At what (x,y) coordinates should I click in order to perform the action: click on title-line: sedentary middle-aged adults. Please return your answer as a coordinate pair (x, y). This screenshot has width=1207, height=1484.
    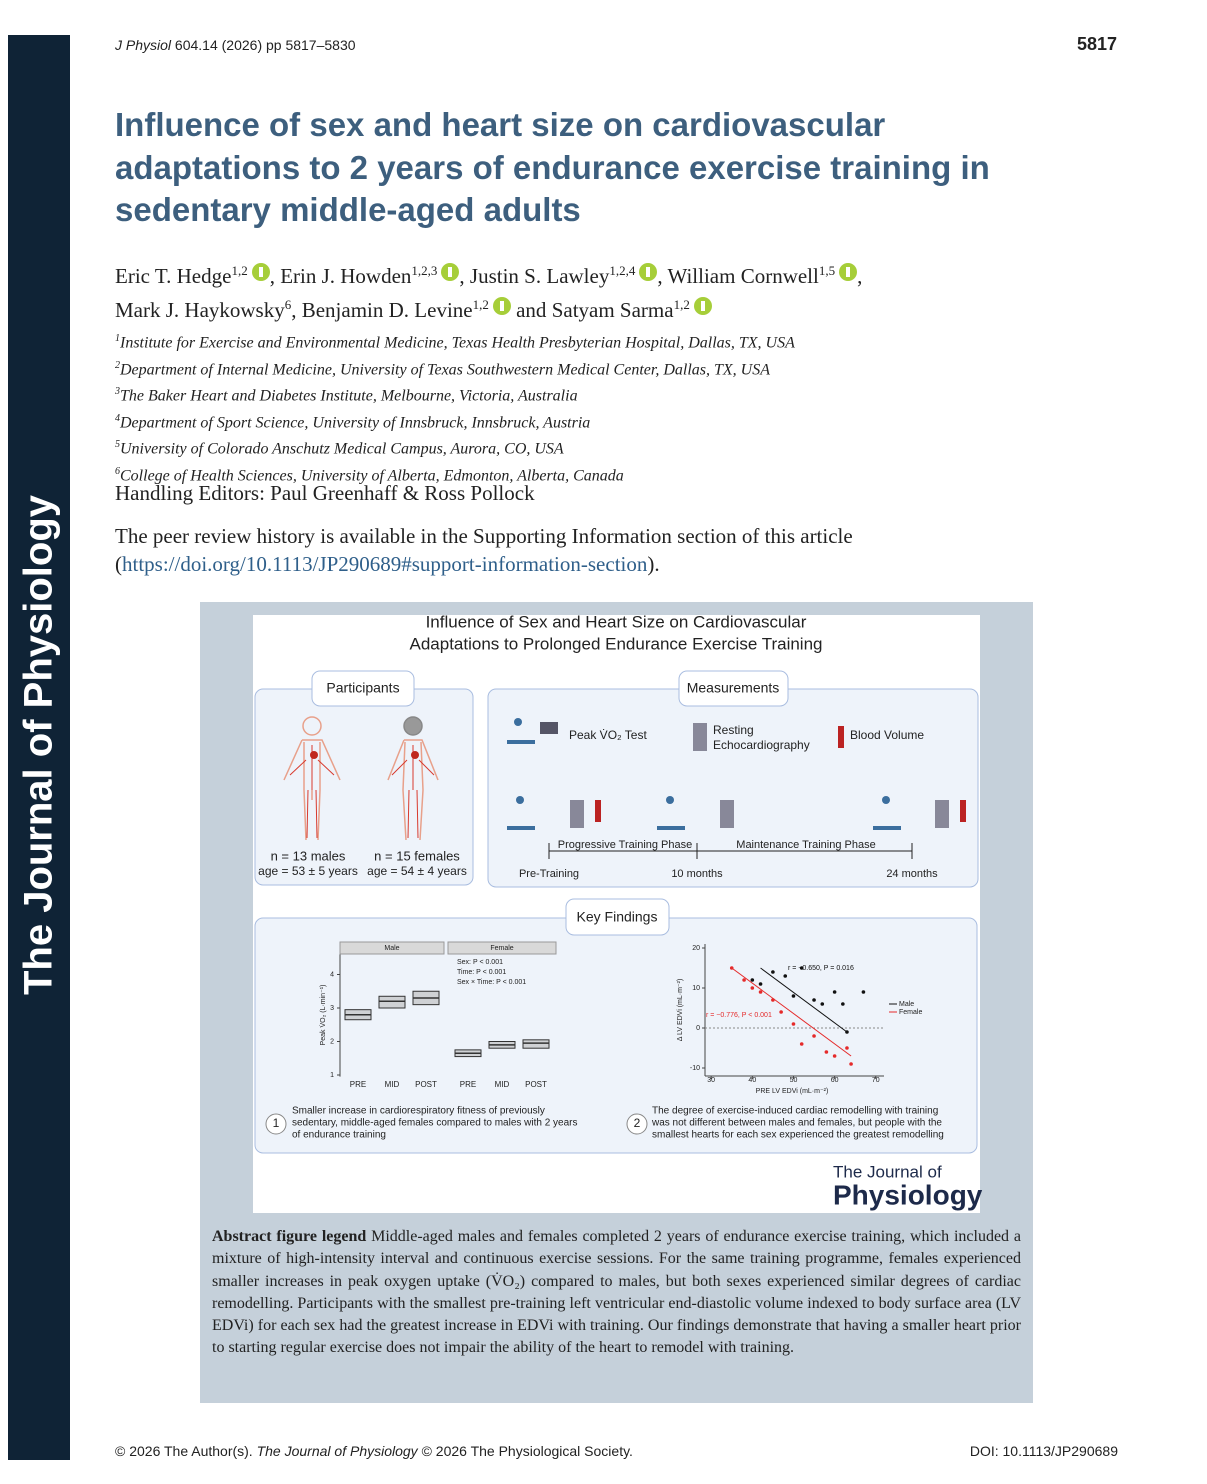
    Looking at the image, I should click on (348, 209).